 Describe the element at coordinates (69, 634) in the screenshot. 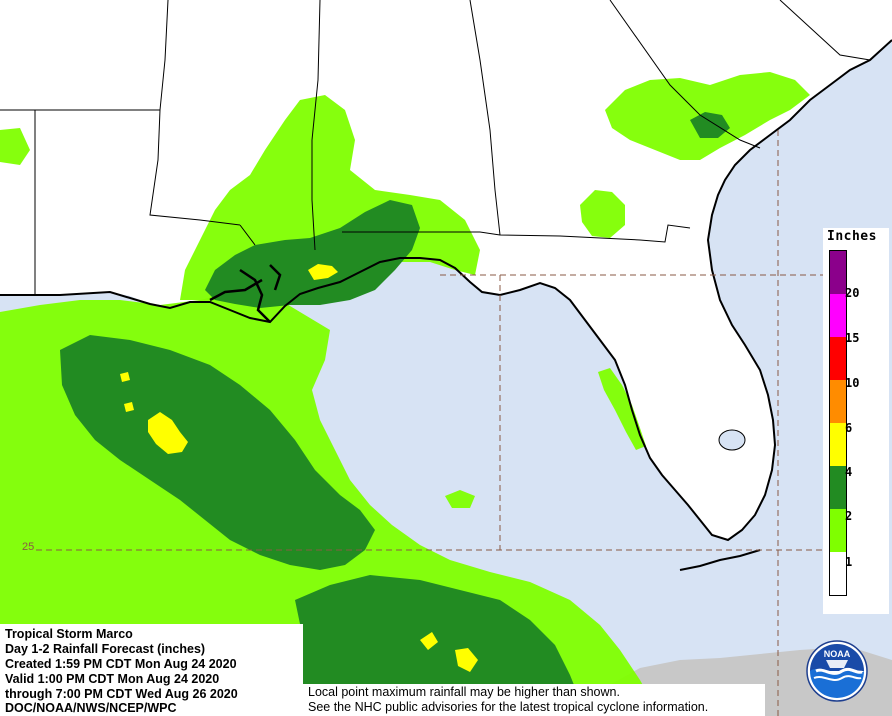

I see `storm-name: Tropical Storm Marco` at that location.